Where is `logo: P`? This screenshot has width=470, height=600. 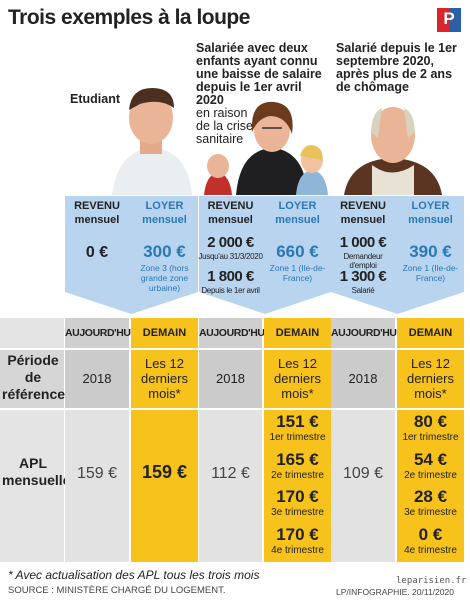
logo: P is located at coordinates (449, 18).